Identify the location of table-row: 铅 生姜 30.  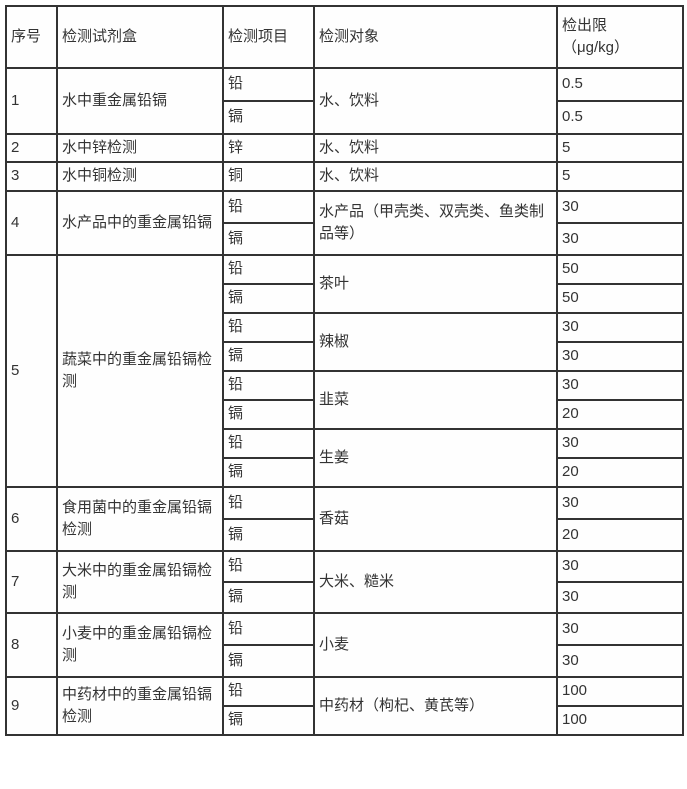
(345, 458).